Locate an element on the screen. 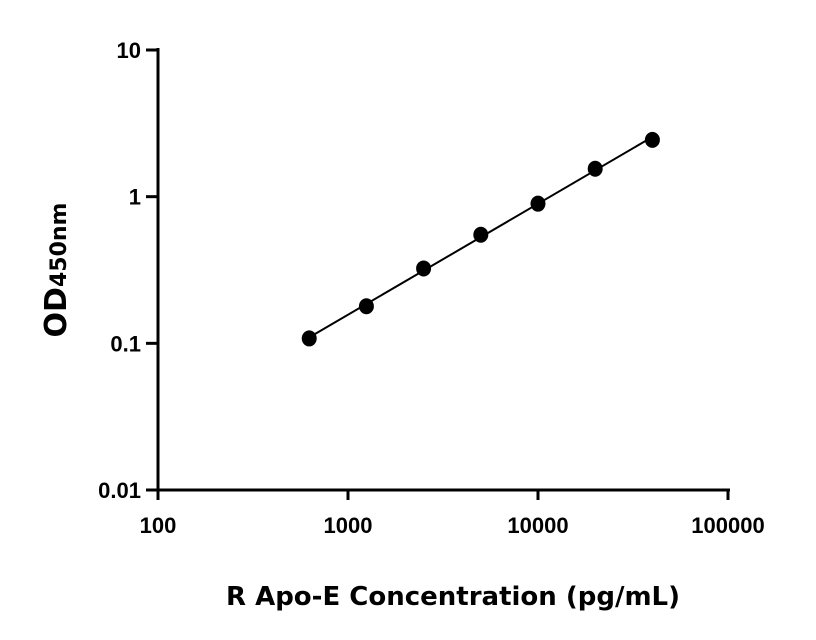 This screenshot has width=816, height=640. x-tick-label: 10000 is located at coordinates (537, 525).